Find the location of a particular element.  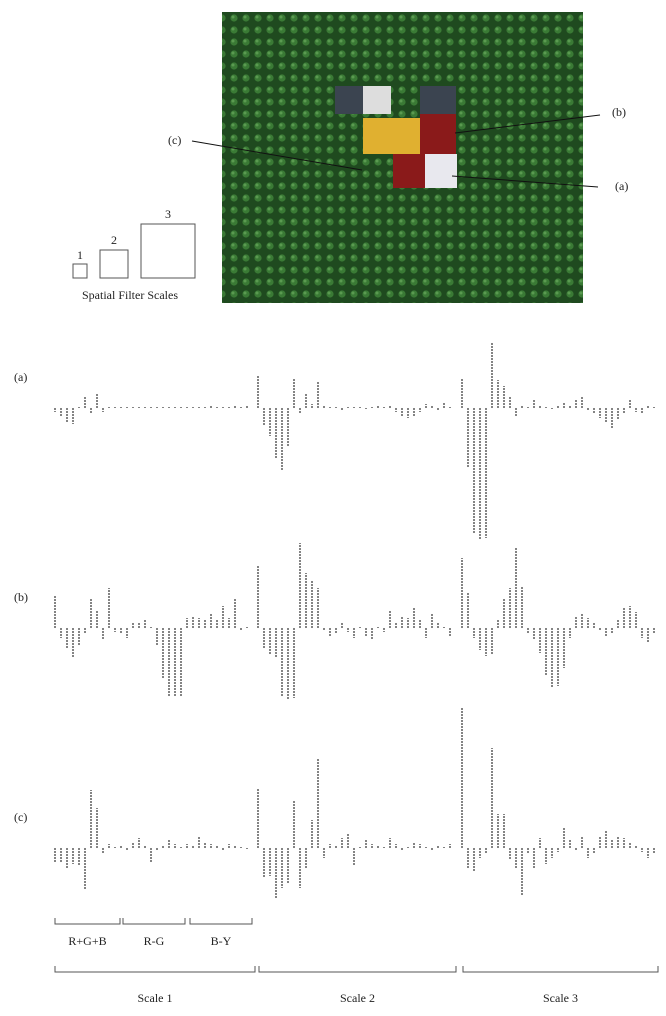

filter-scales: 1 2 3 Spatial Filter Scales is located at coordinates (134, 254).